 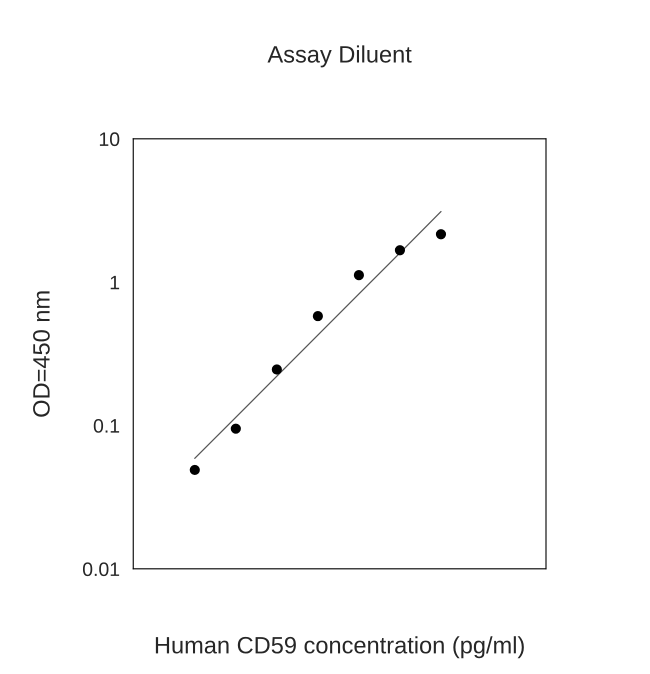 What do you see at coordinates (340, 56) in the screenshot?
I see `chart-title: Assay Diluent` at bounding box center [340, 56].